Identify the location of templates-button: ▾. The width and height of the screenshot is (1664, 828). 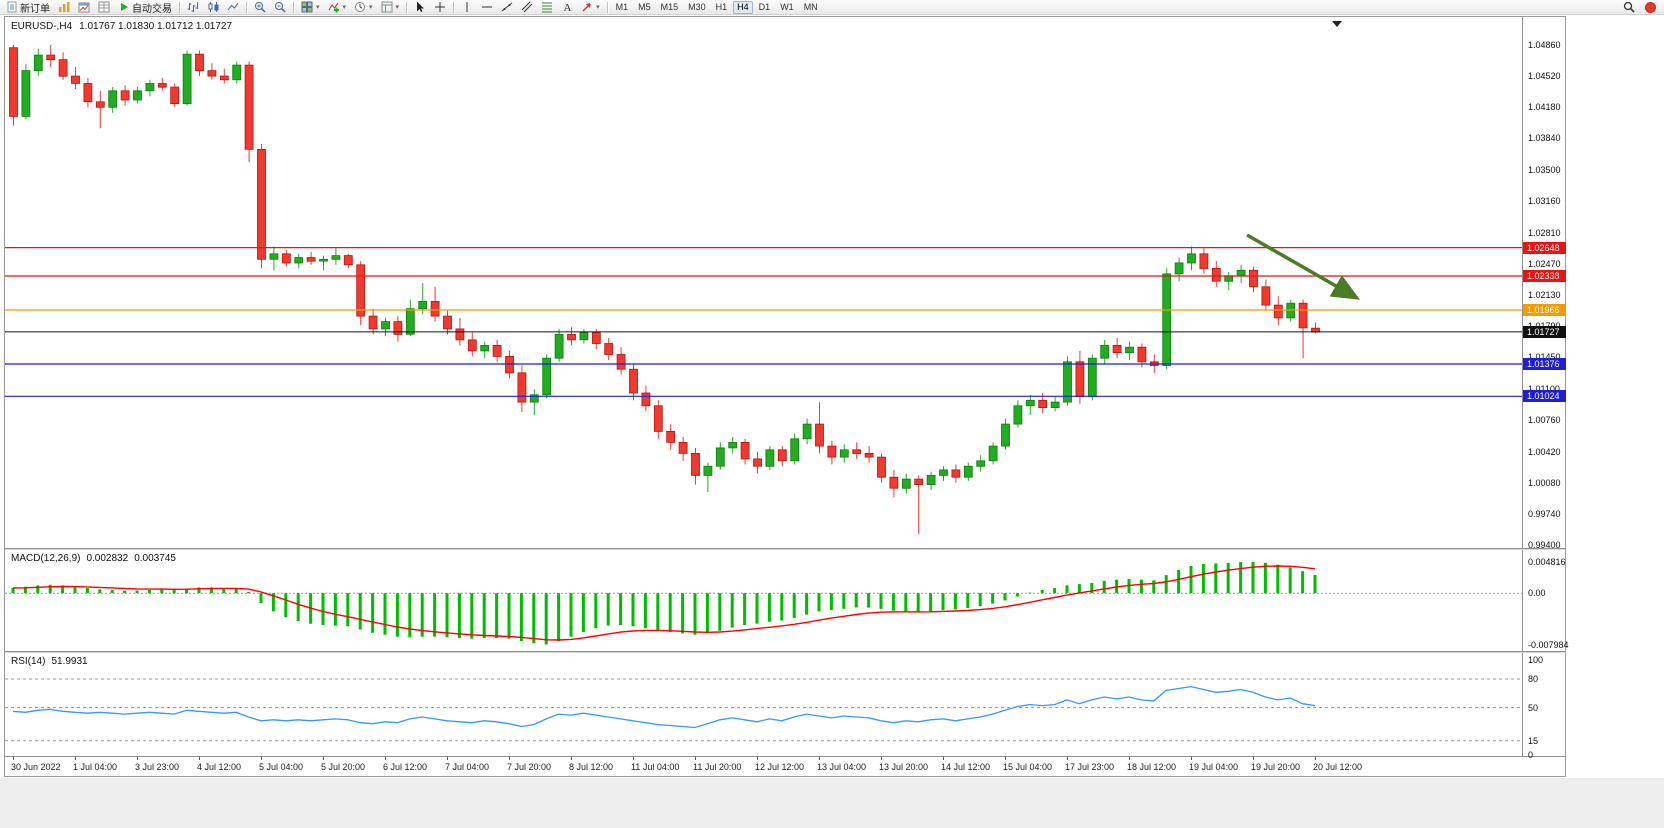
(390, 7).